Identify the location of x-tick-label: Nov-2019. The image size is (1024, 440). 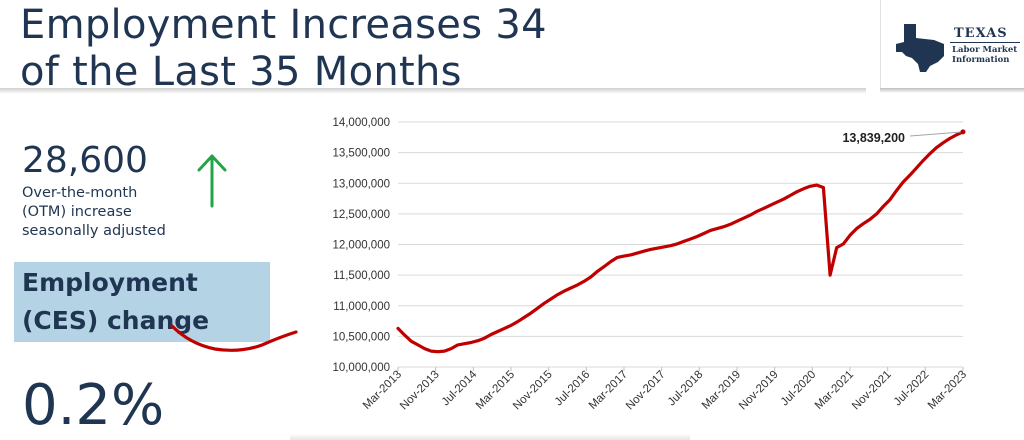
(759, 391).